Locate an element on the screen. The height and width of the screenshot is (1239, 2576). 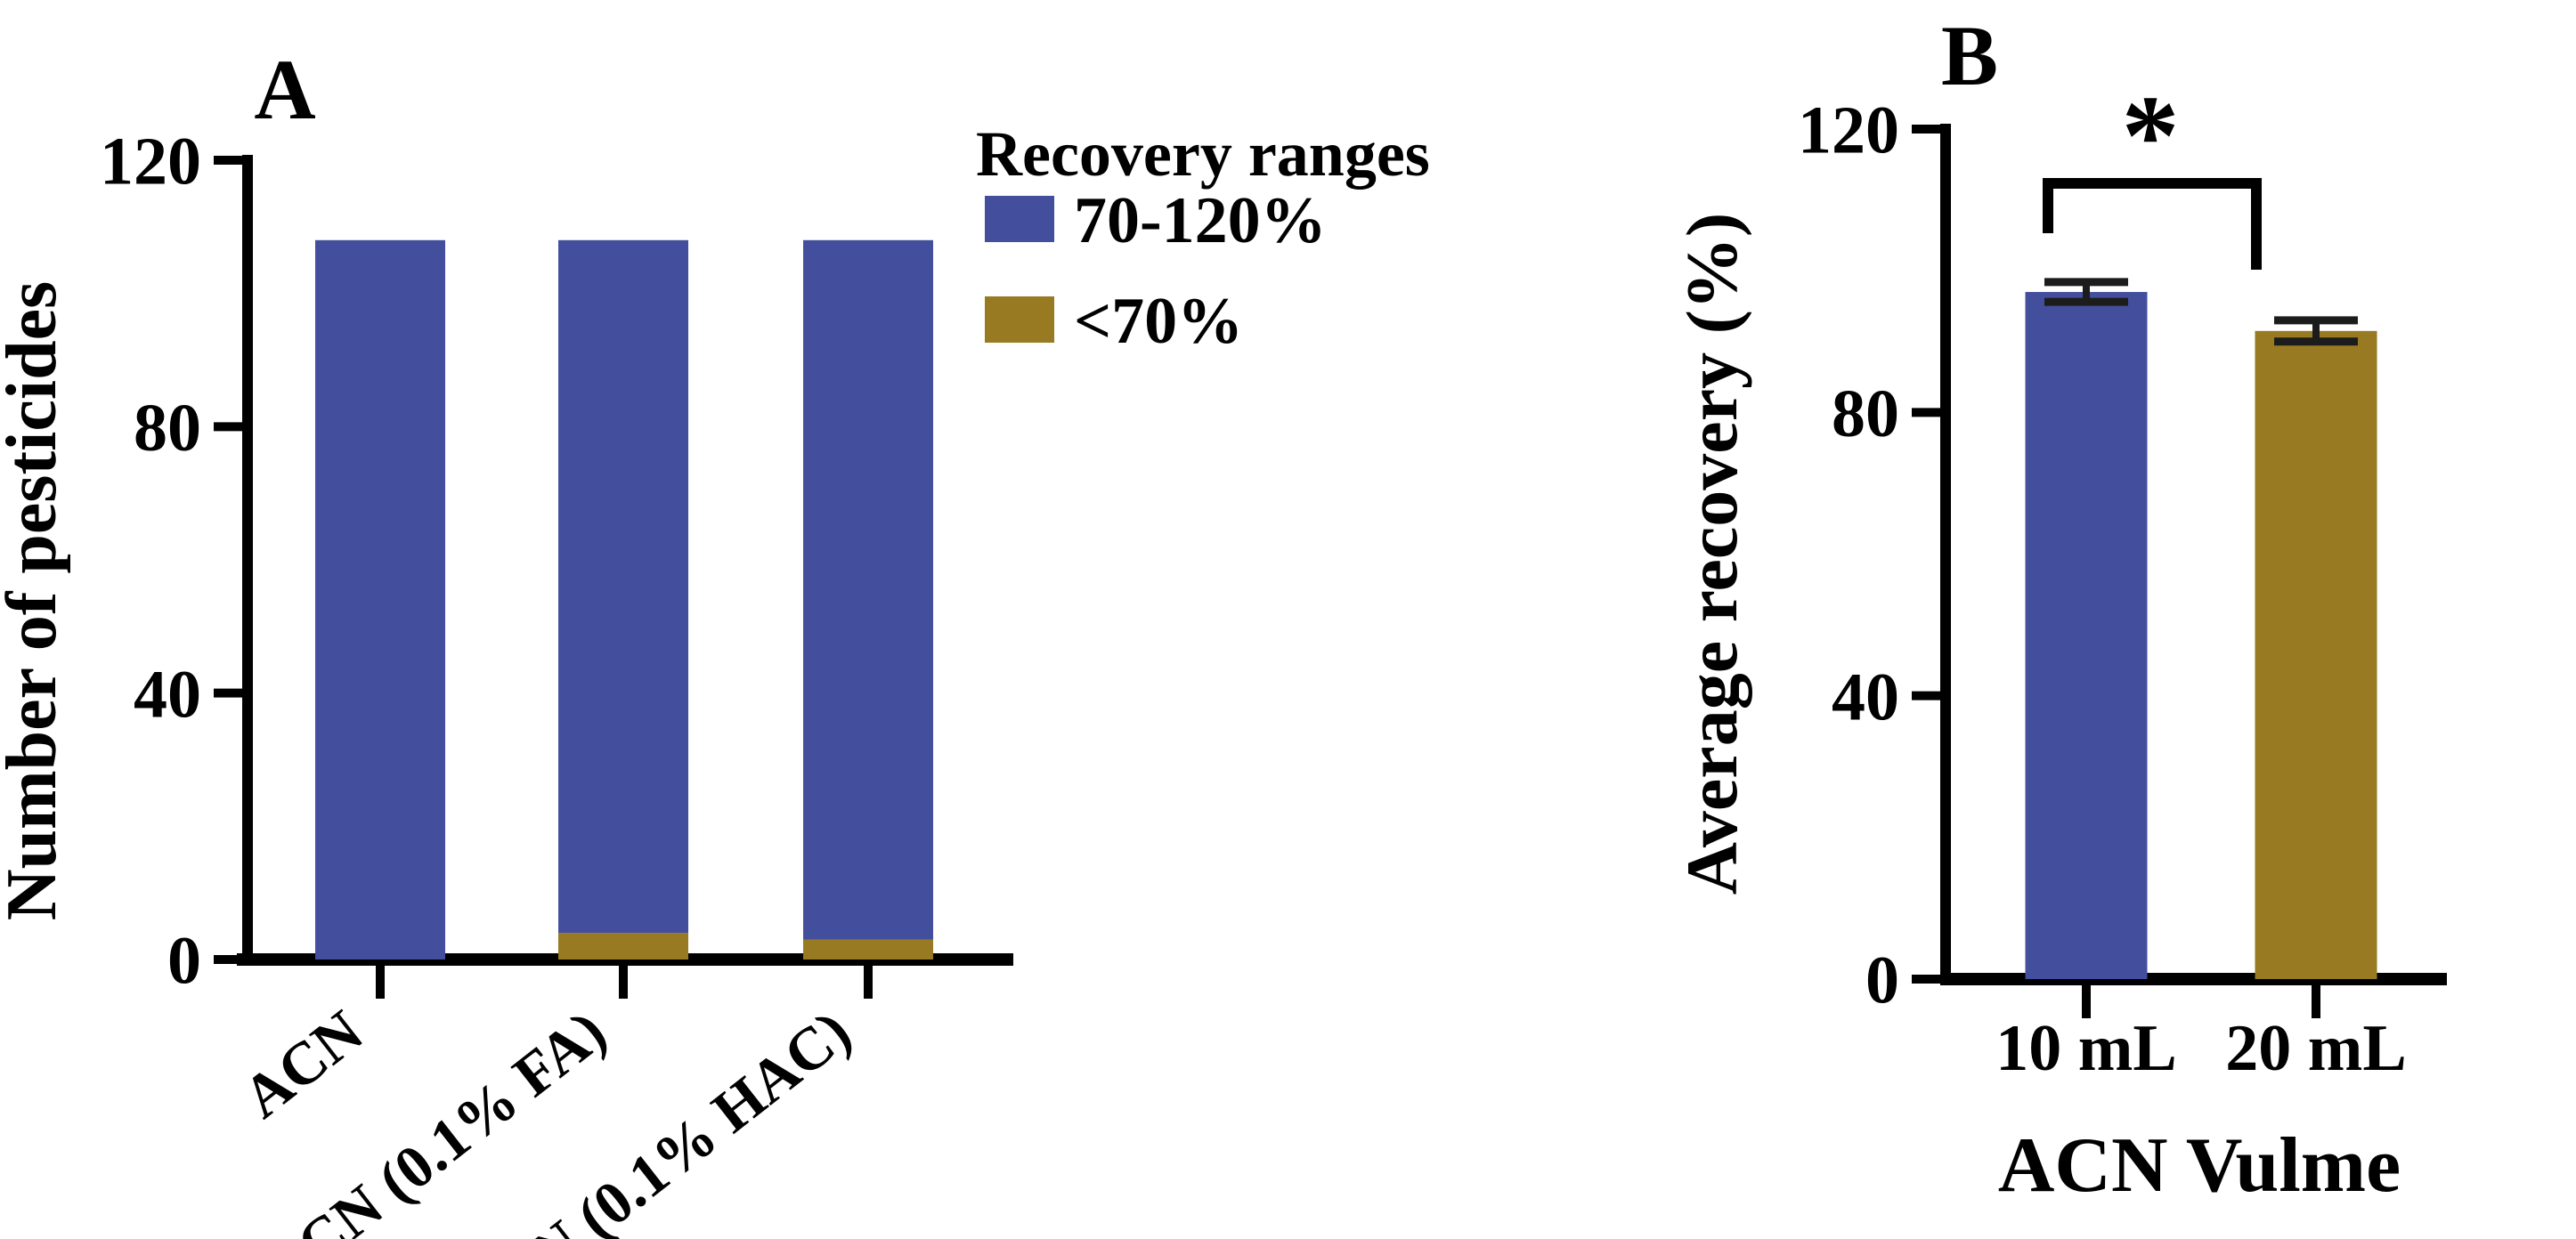
panel-b-y-axis-title: Average recovery (%) is located at coordinates (1711, 554).